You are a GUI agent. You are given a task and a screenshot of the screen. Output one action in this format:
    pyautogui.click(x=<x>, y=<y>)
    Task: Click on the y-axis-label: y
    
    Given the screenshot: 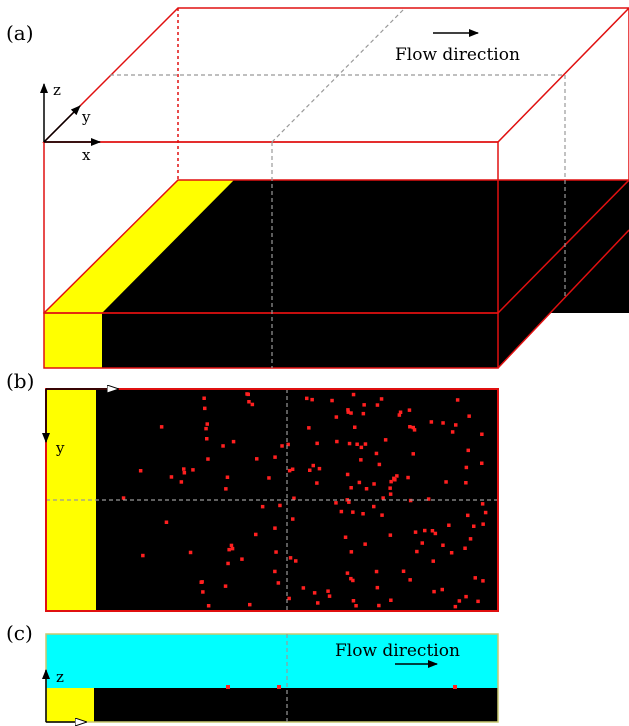 What is the action you would take?
    pyautogui.click(x=86, y=117)
    